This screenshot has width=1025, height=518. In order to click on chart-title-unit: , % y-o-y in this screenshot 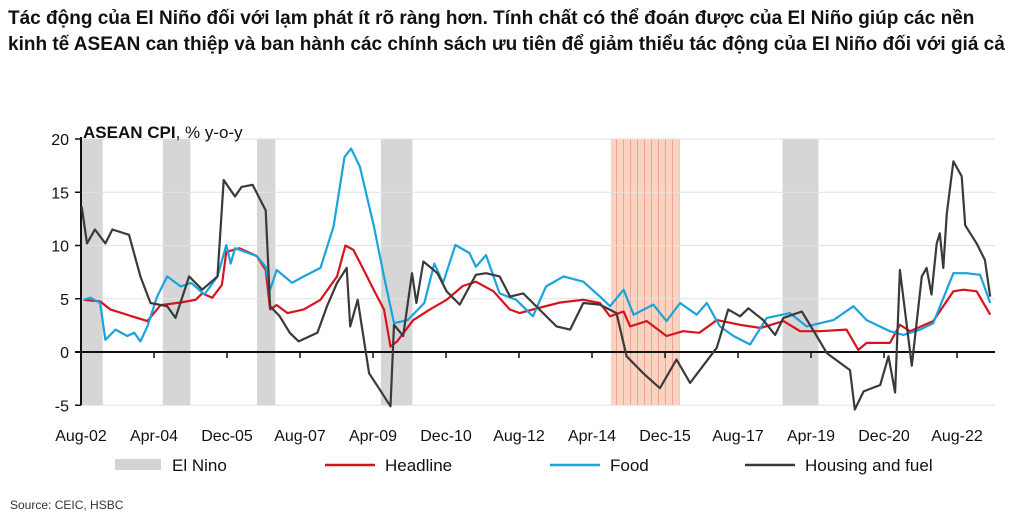, I will do `click(210, 132)`.